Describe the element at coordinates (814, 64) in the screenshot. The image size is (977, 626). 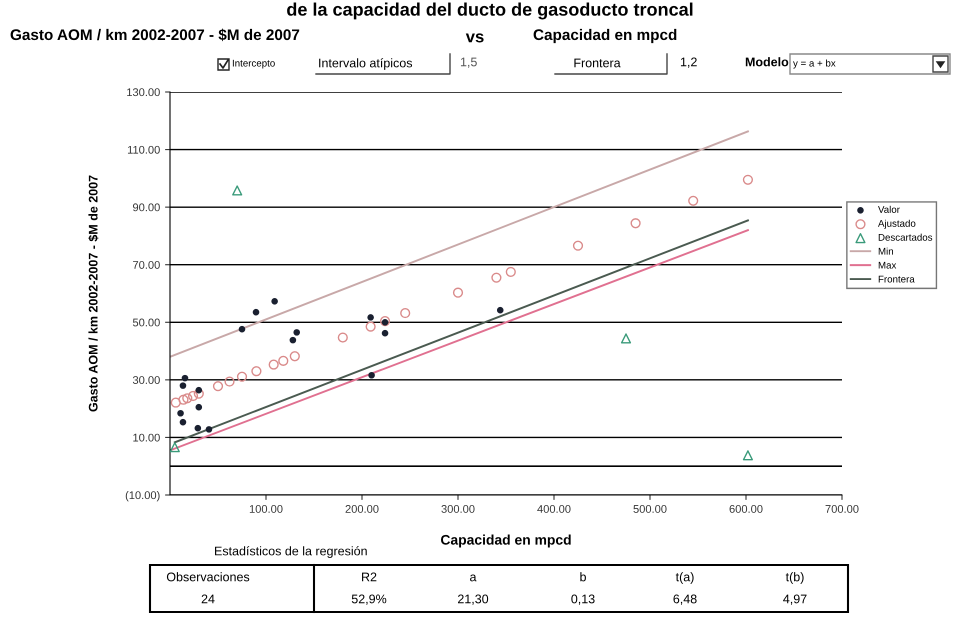
I see `text: y = a + bx` at that location.